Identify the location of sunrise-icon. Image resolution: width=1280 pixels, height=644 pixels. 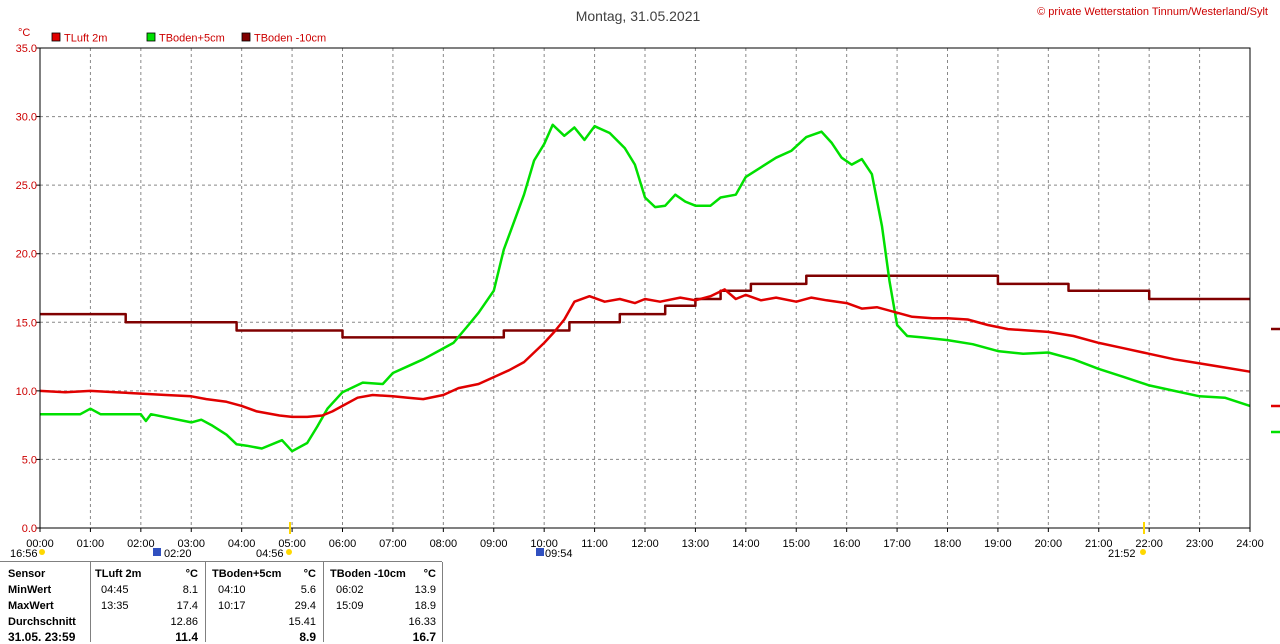
(289, 552).